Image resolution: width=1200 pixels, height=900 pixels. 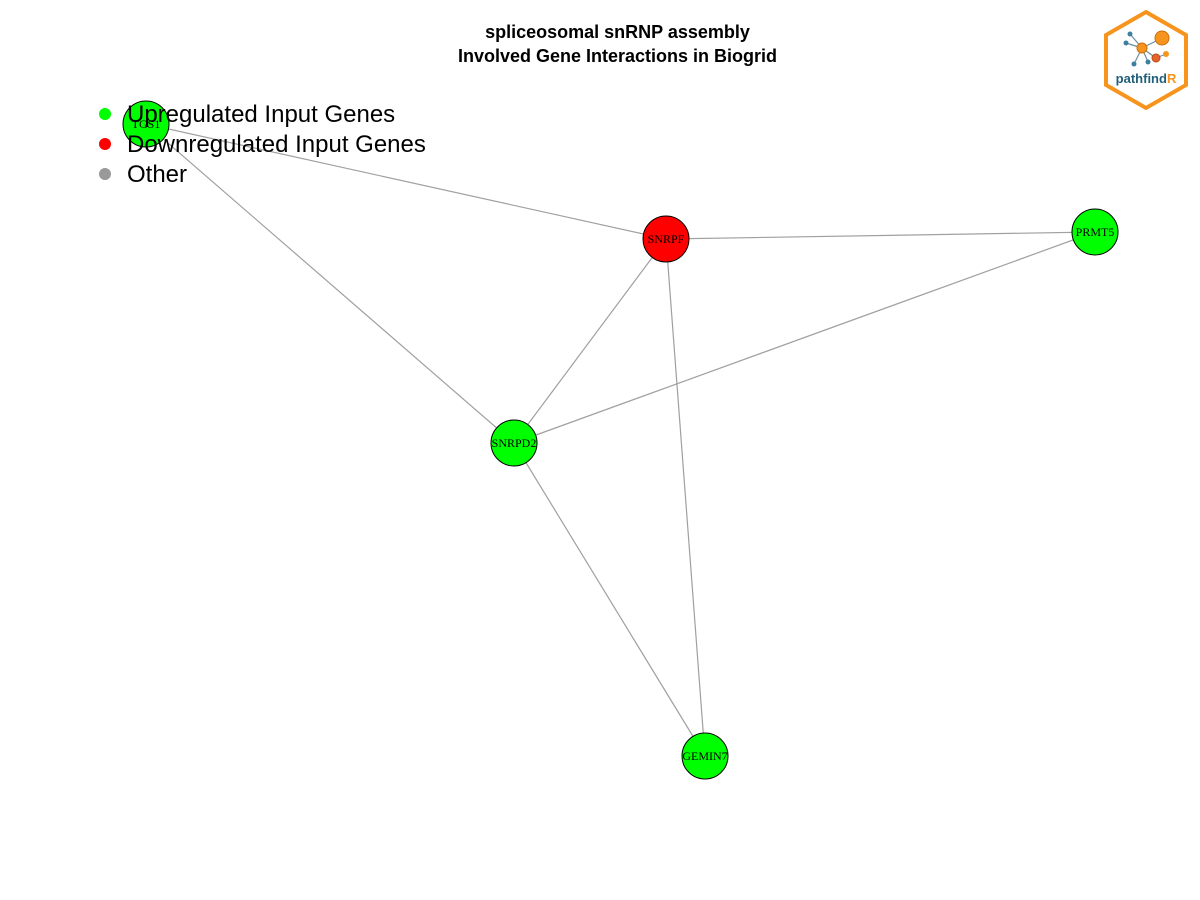 I want to click on node-label-gemin7: GEMIN7, so click(x=704, y=756).